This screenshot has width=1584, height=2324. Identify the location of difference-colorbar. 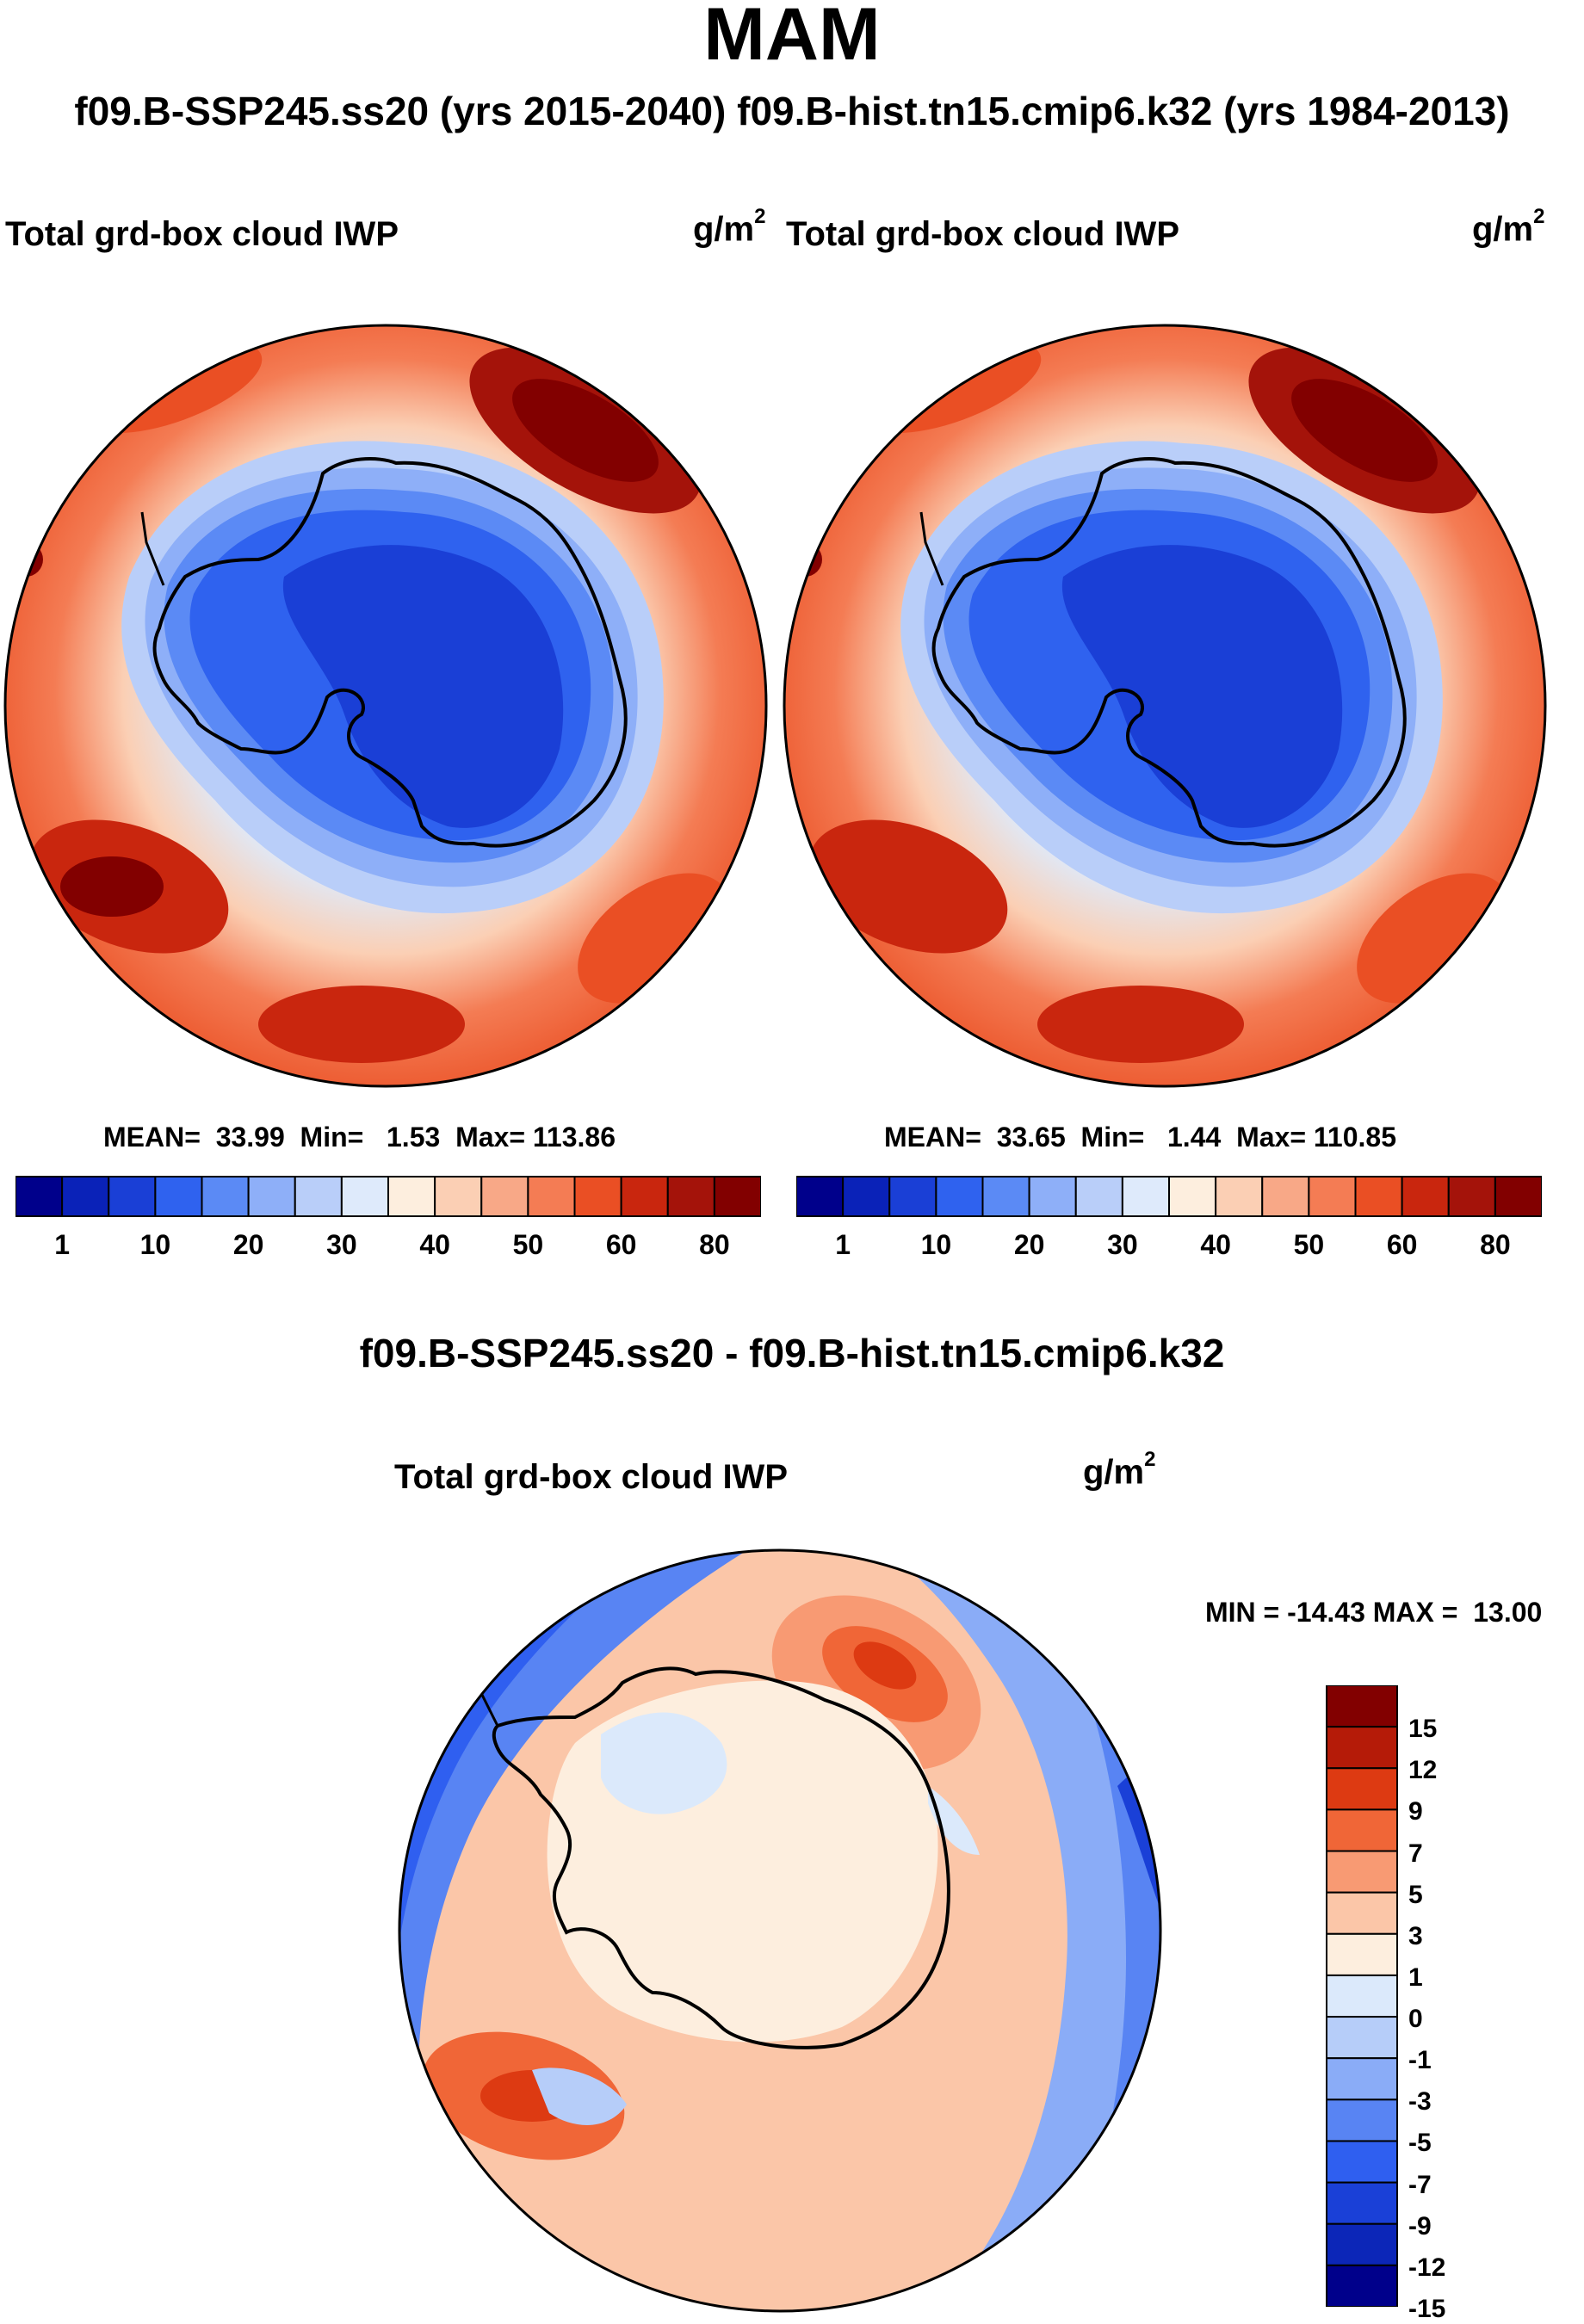
(1362, 1996).